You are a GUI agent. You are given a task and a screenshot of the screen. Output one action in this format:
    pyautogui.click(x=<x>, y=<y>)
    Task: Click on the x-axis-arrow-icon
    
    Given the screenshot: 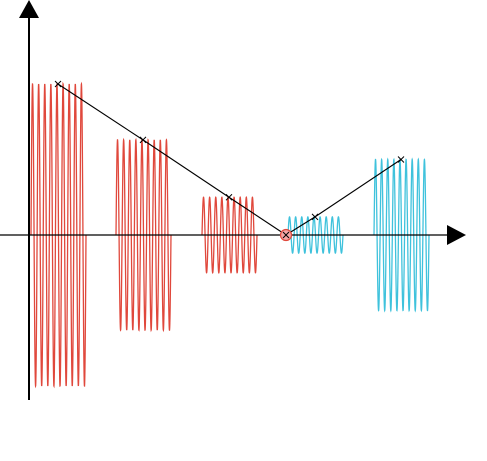 What is the action you would take?
    pyautogui.click(x=456, y=235)
    